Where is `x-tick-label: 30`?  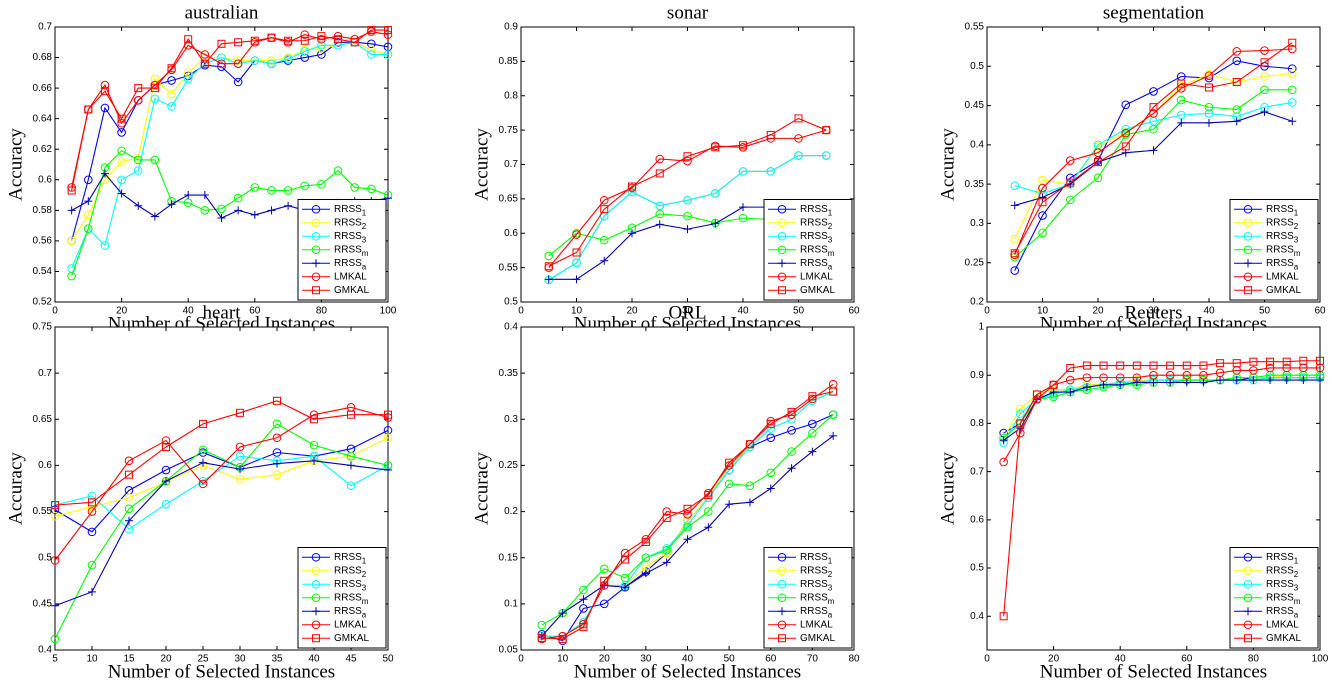 x-tick-label: 30 is located at coordinates (646, 659).